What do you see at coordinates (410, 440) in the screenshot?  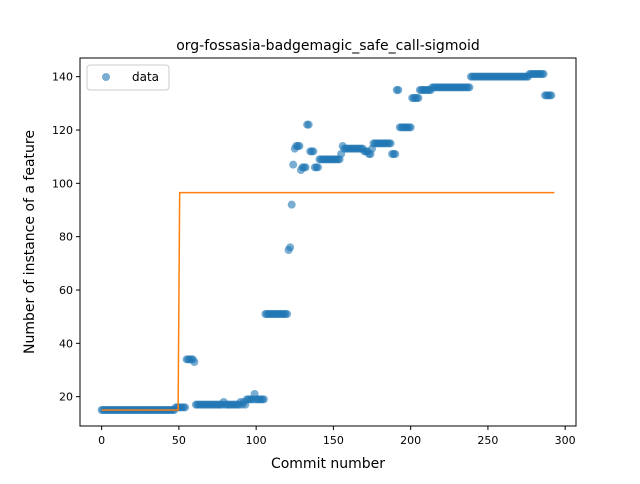 I see `x-tick-label: 200` at bounding box center [410, 440].